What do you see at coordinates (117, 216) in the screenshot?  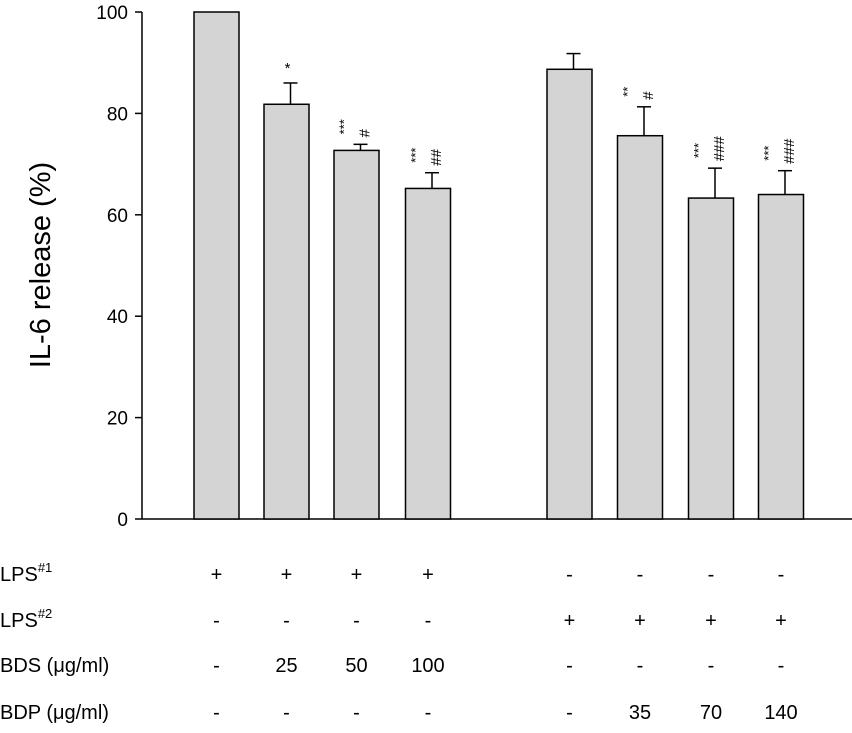 I see `y-tick-label: 60` at bounding box center [117, 216].